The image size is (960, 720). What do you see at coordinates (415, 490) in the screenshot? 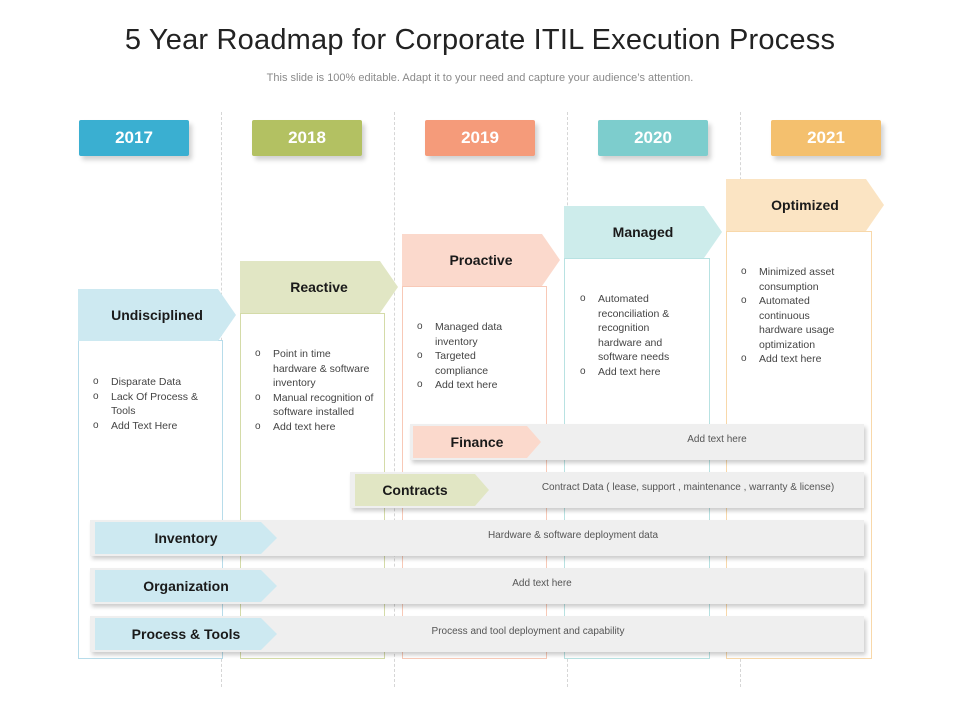
I see `band-label: Contracts` at bounding box center [415, 490].